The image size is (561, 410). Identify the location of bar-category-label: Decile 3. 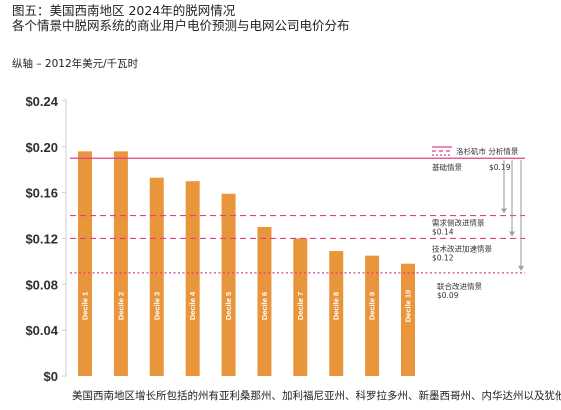
(156, 306).